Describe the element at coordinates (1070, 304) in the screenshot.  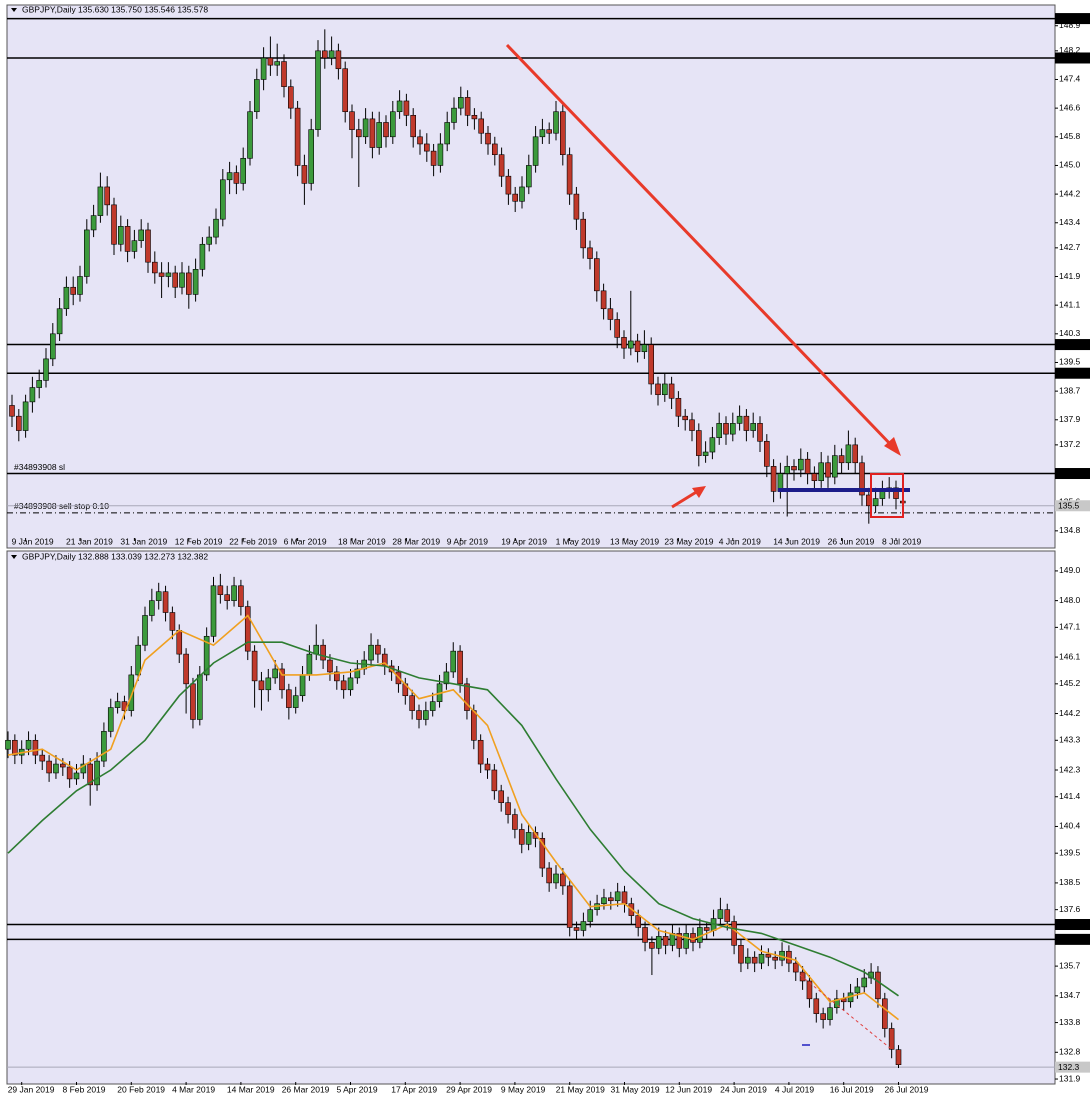
I see `y-tick-label: 141.1` at that location.